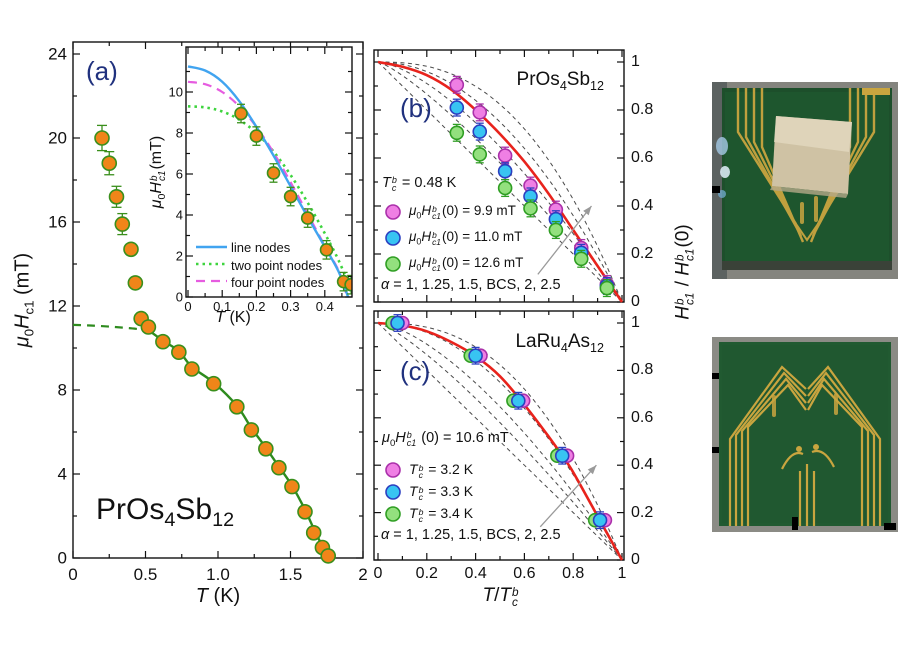 The height and width of the screenshot is (647, 900). Describe the element at coordinates (499, 176) in the screenshot. I see `panel-b-plot` at that location.